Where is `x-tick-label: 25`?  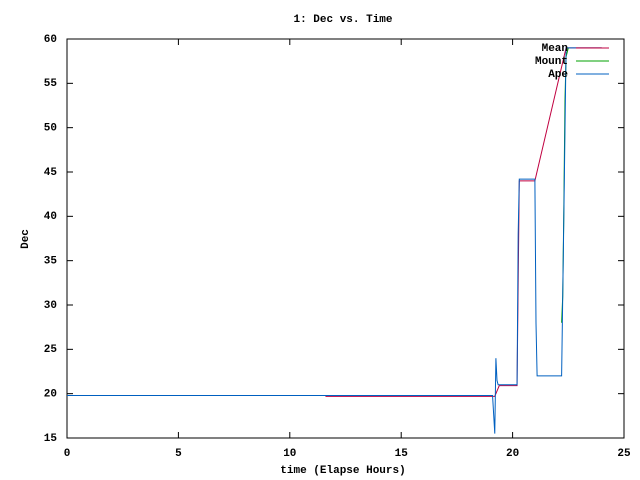 x-tick-label: 25 is located at coordinates (624, 454).